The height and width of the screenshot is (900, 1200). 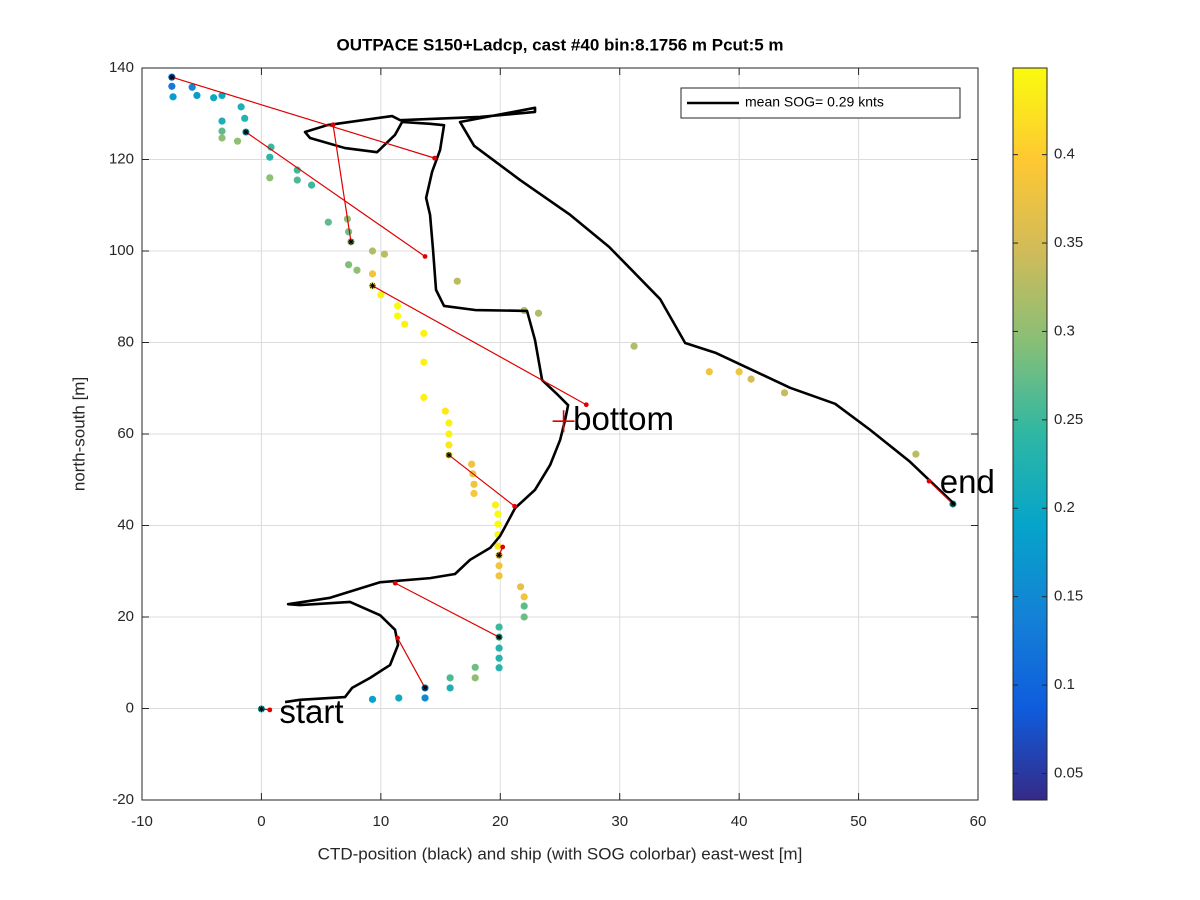 What do you see at coordinates (121, 67) in the screenshot?
I see `y-tick-label: 140` at bounding box center [121, 67].